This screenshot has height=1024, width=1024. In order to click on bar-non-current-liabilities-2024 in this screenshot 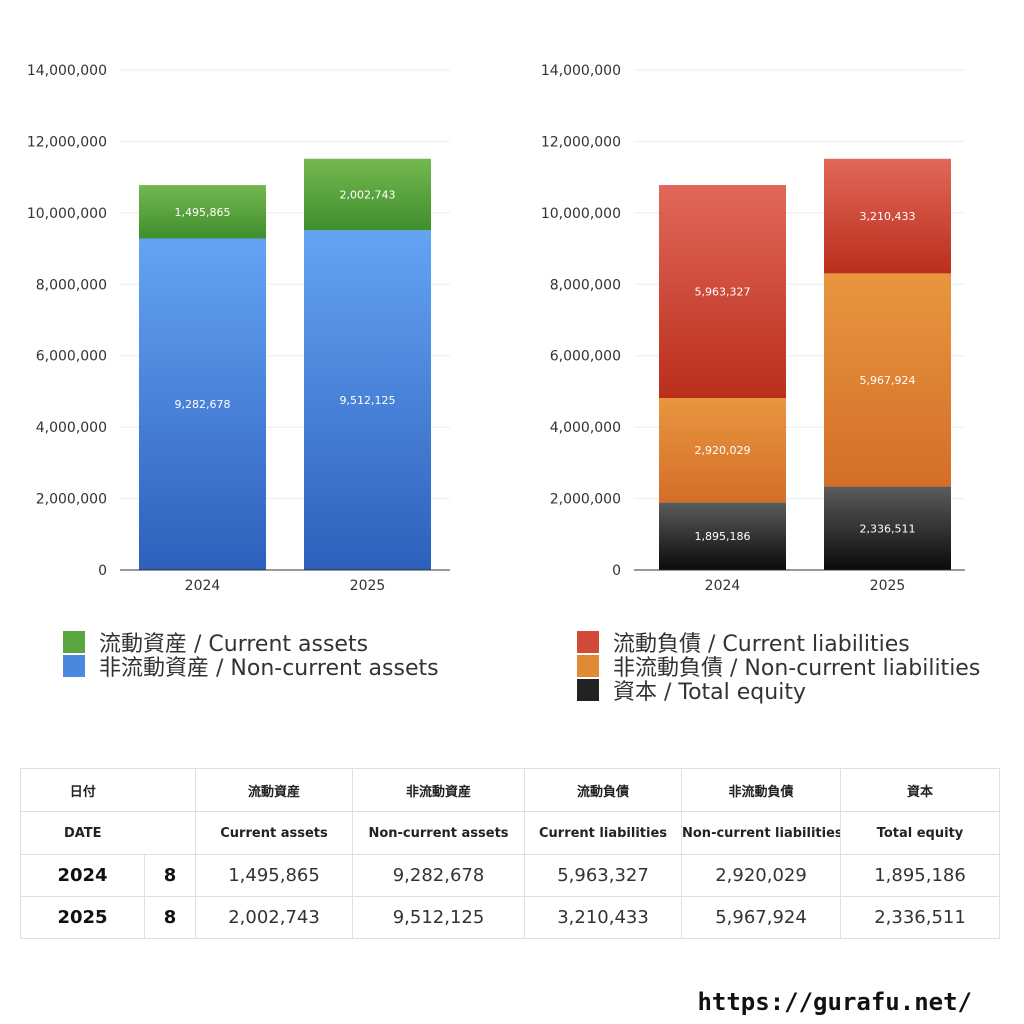, I will do `click(722, 450)`.